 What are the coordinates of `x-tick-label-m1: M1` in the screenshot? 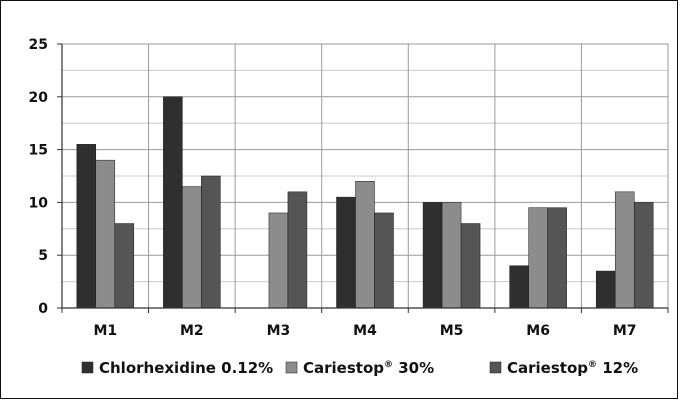 It's located at (105, 331).